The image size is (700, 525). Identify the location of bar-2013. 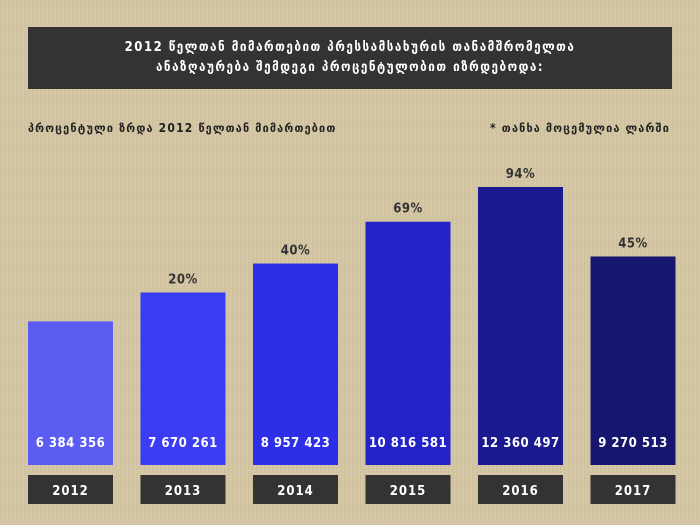
(183, 378).